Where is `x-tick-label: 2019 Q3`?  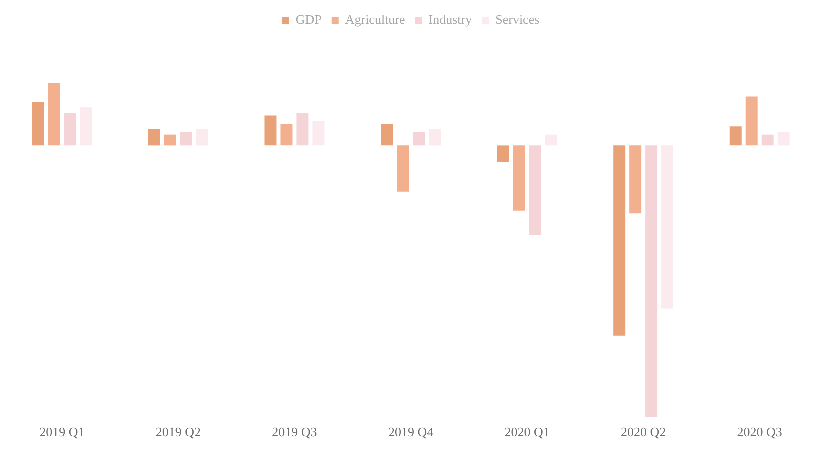
x-tick-label: 2019 Q3 is located at coordinates (295, 432).